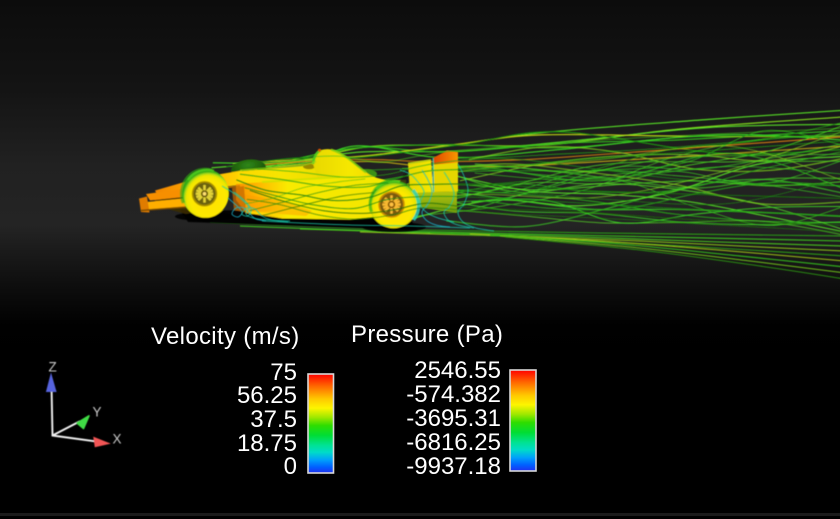 This screenshot has width=840, height=519. I want to click on svg-text: Z, so click(53, 367).